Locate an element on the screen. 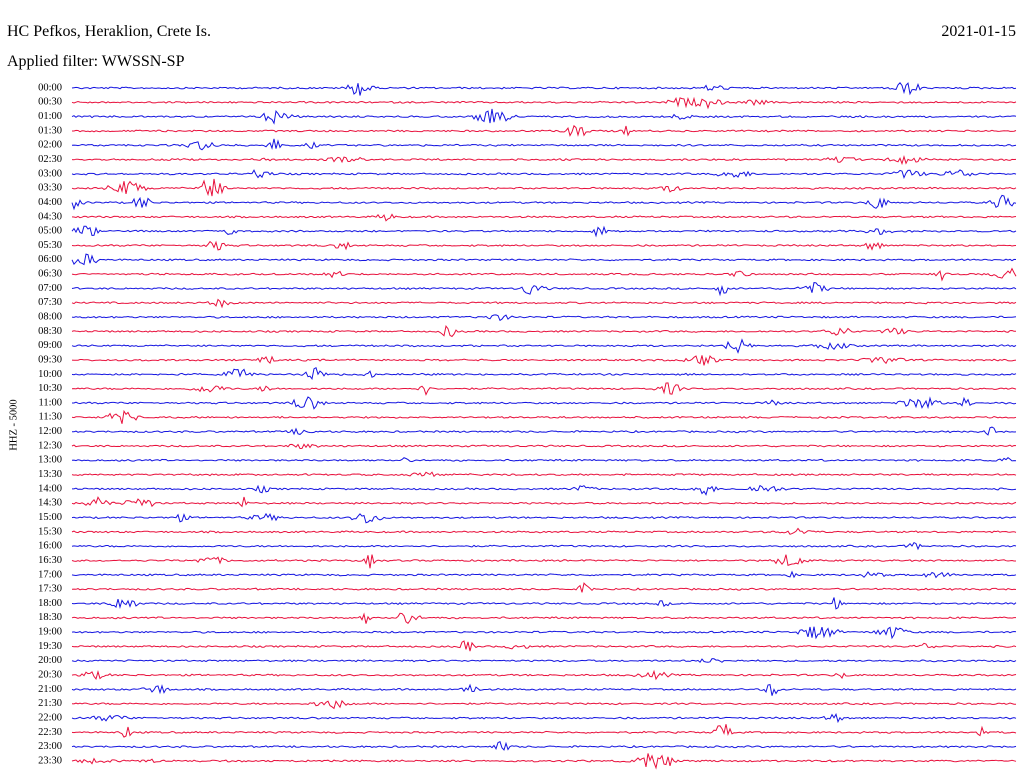  time-label: 08:30 is located at coordinates (50, 331).